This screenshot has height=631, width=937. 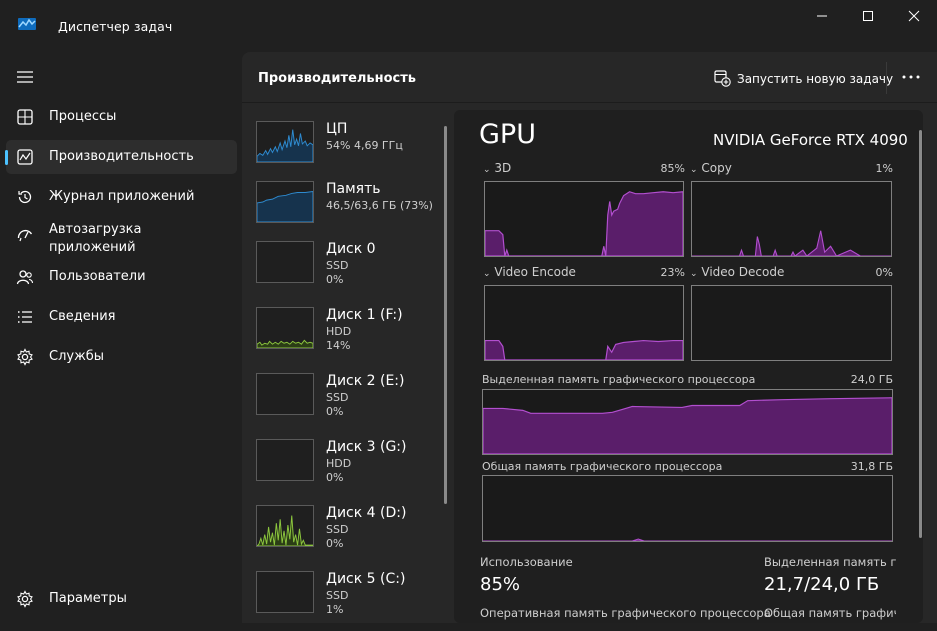 What do you see at coordinates (803, 78) in the screenshot?
I see `run-new-task-button: Запустить новую задачу` at bounding box center [803, 78].